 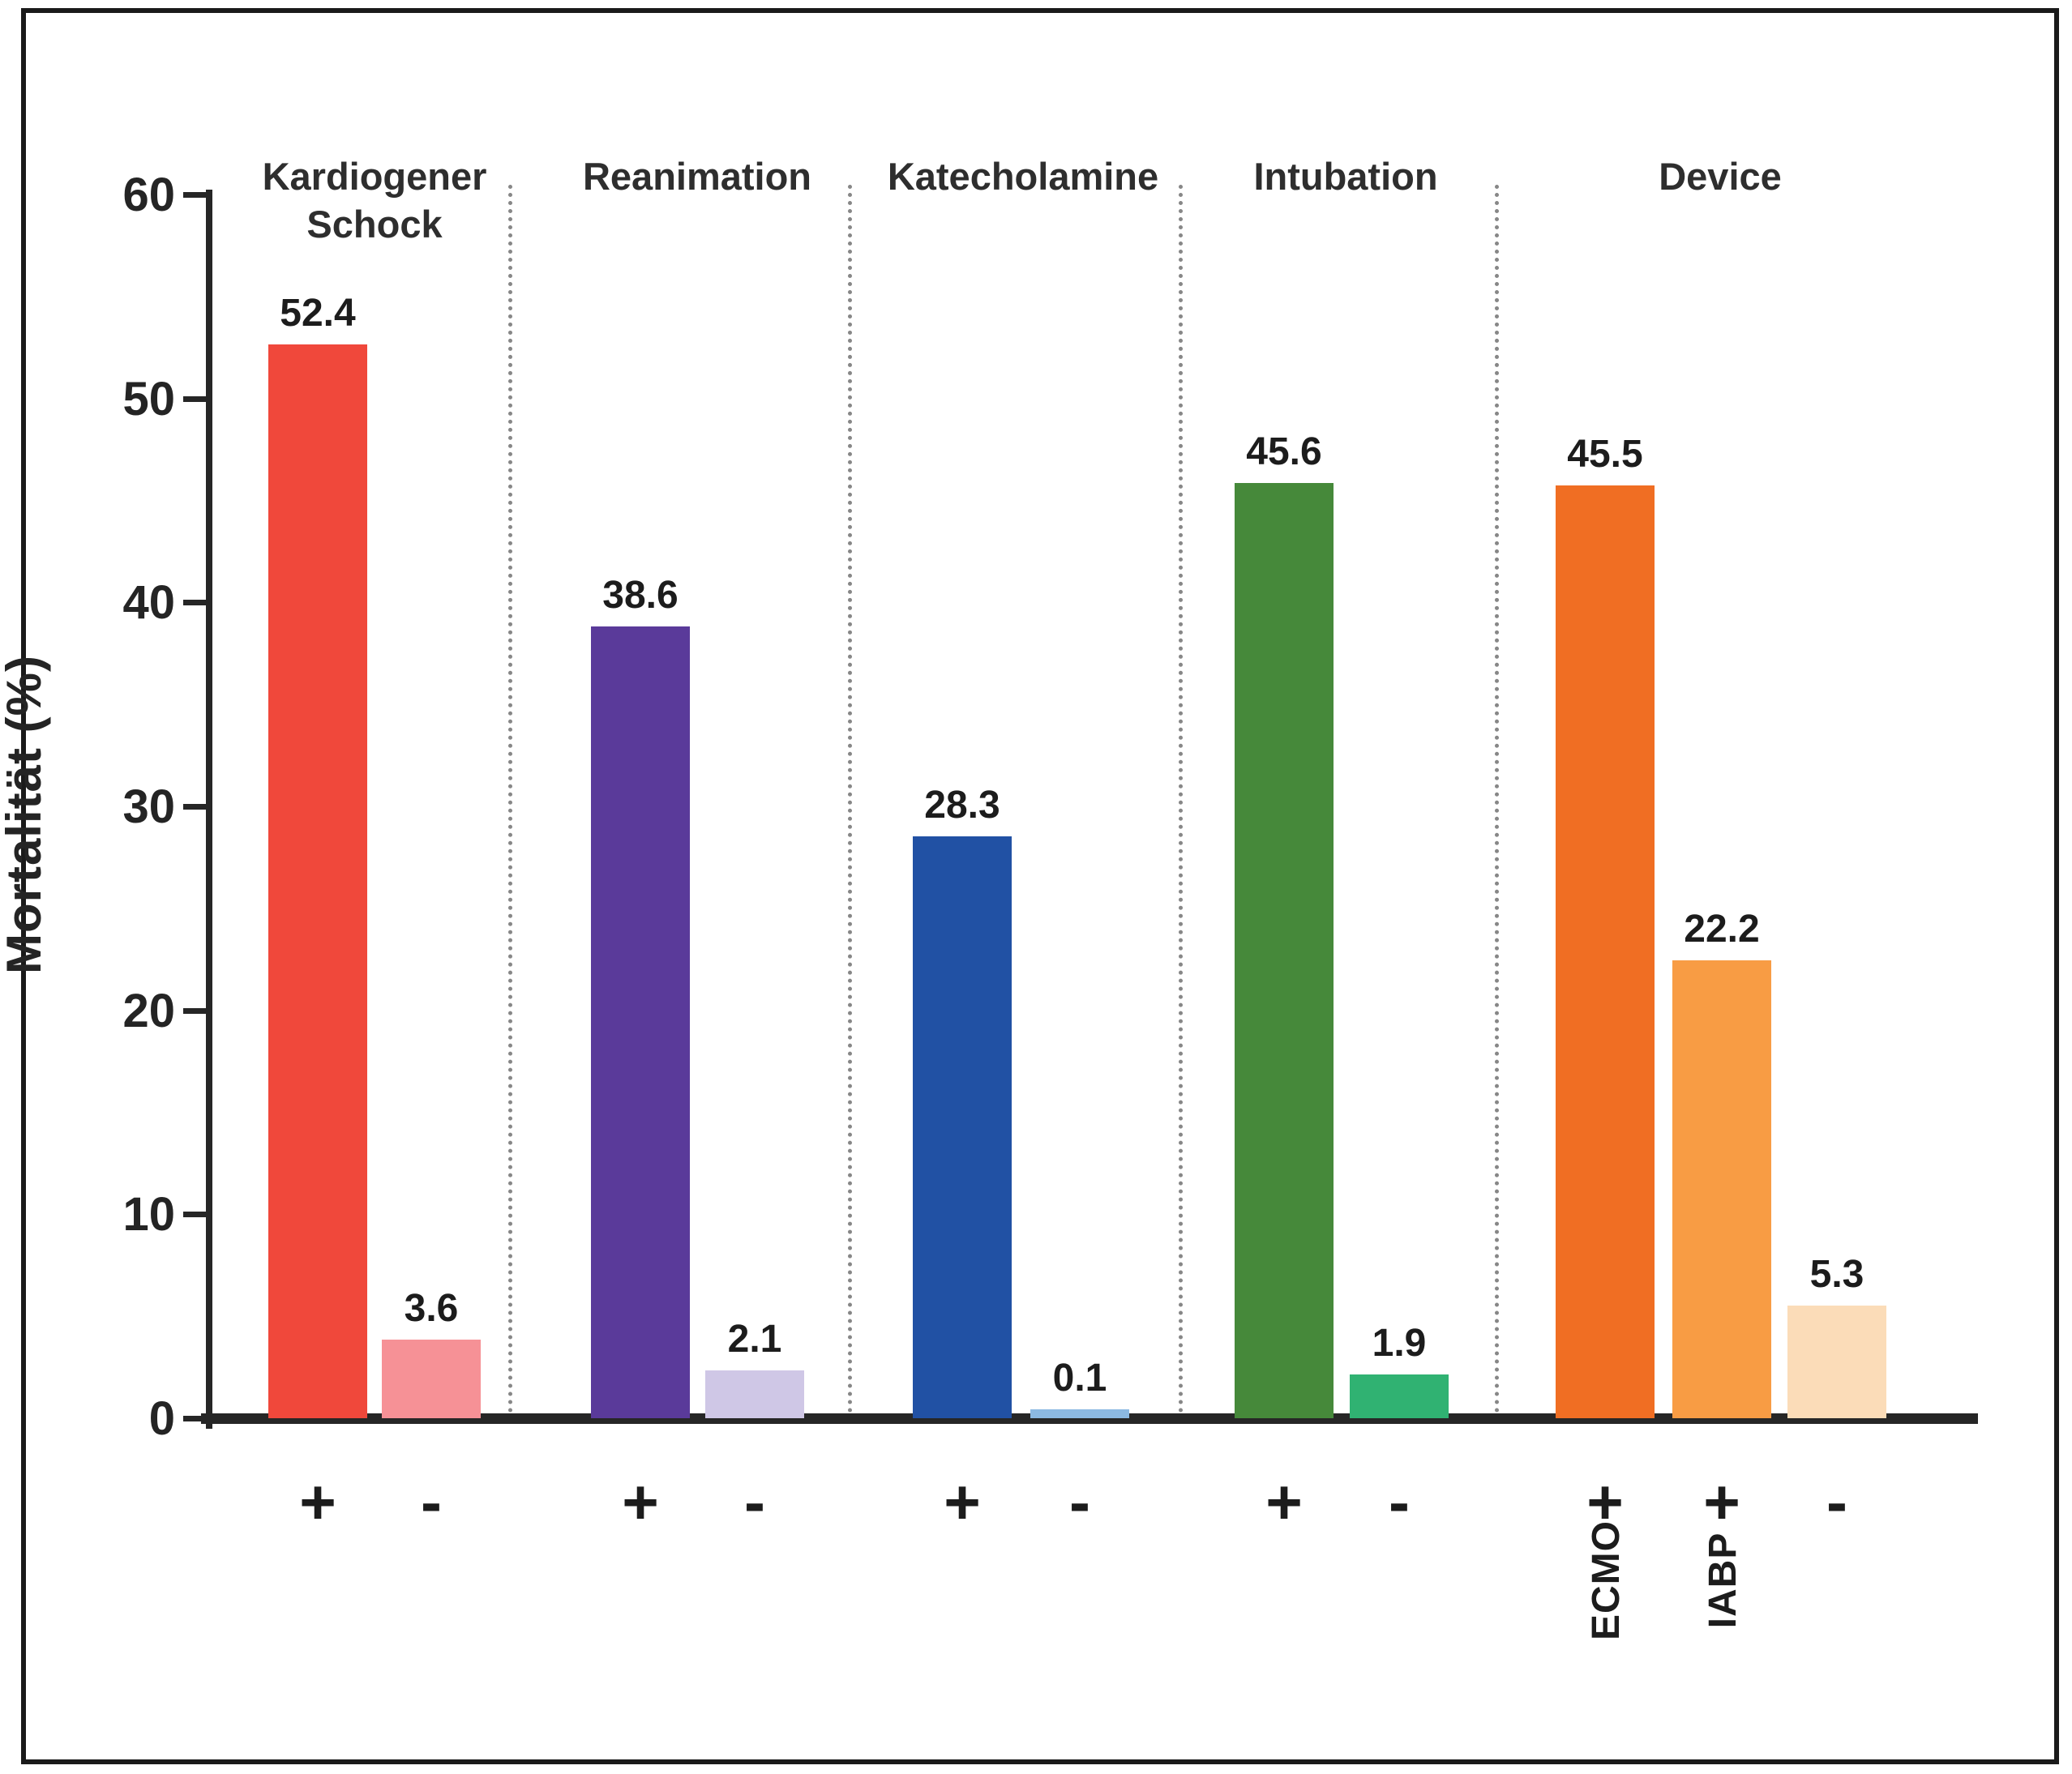 I want to click on bar-value-label: 1.9, so click(x=1400, y=1344).